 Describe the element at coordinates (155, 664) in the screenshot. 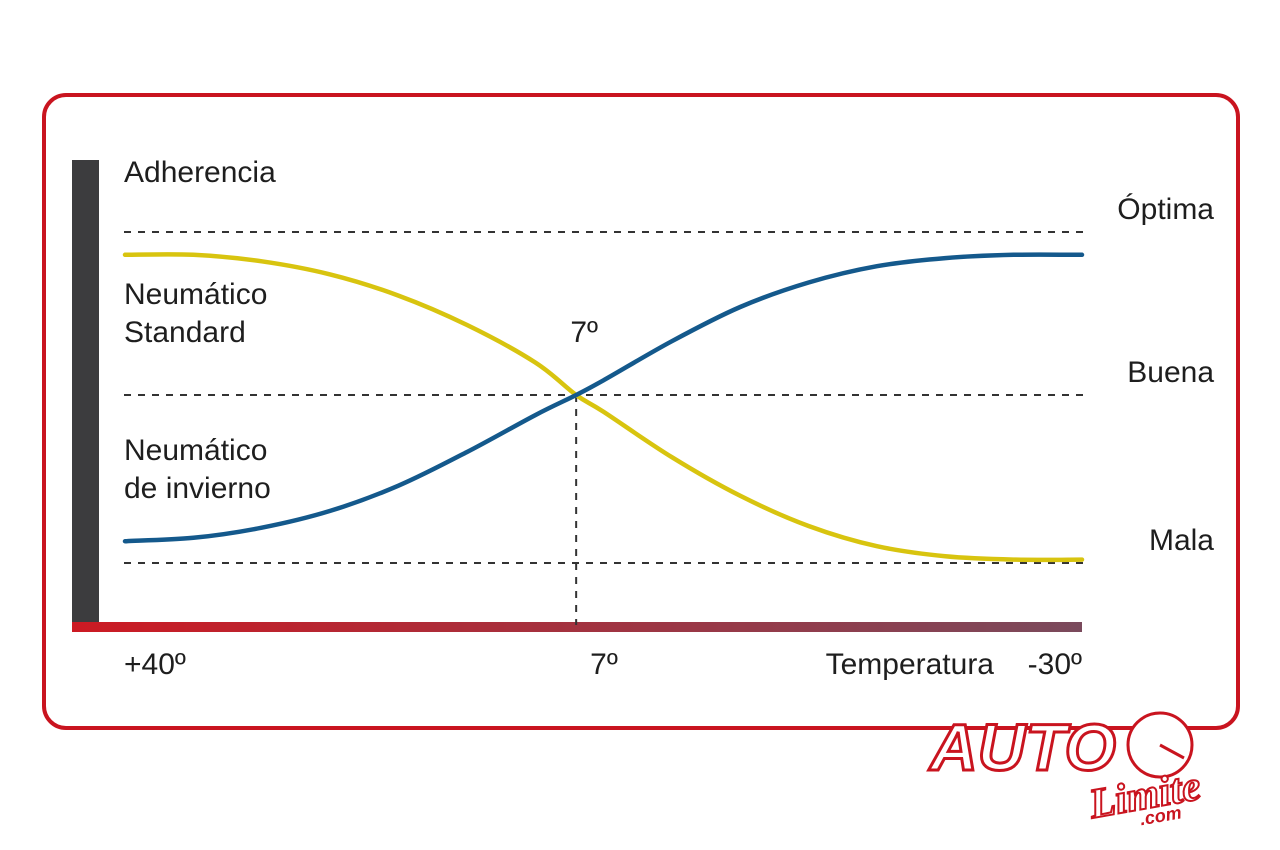

I see `x-tick-label-start: +40º` at that location.